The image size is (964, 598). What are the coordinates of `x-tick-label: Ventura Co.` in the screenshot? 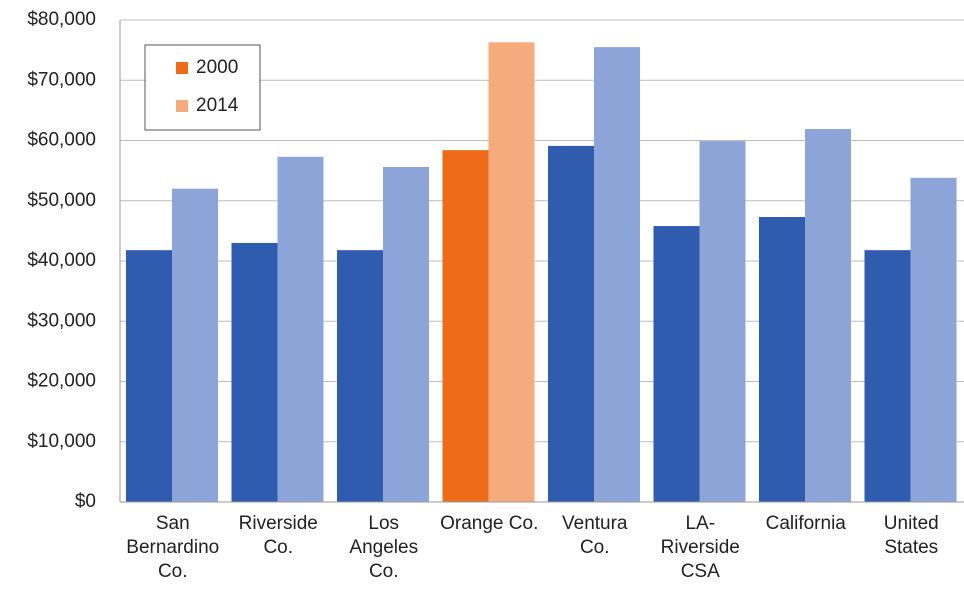 It's located at (595, 535).